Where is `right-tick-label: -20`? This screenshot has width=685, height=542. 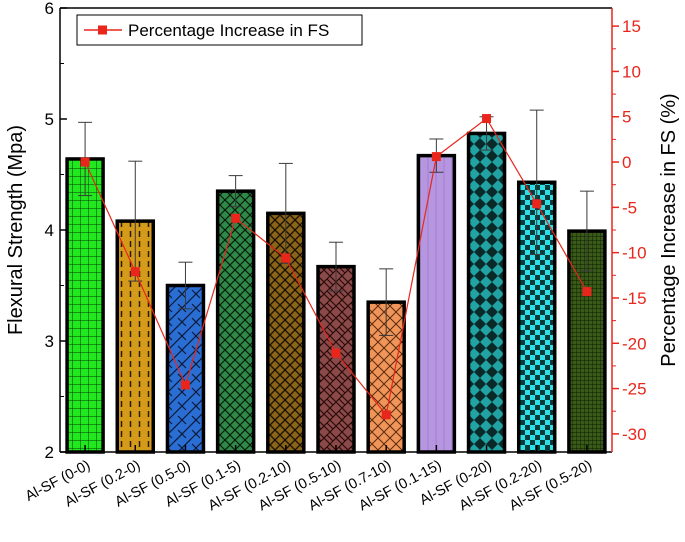
right-tick-label: -20 is located at coordinates (634, 343).